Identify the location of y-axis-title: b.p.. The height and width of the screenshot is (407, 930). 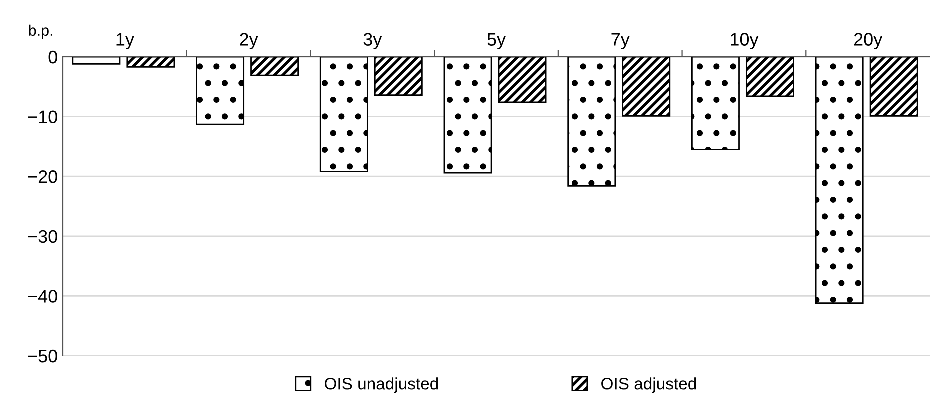
(40, 32).